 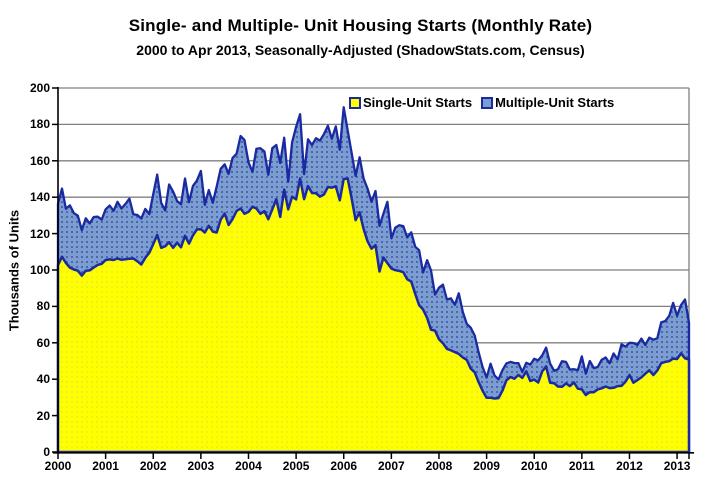 What do you see at coordinates (39, 124) in the screenshot?
I see `y-tick-label: 180` at bounding box center [39, 124].